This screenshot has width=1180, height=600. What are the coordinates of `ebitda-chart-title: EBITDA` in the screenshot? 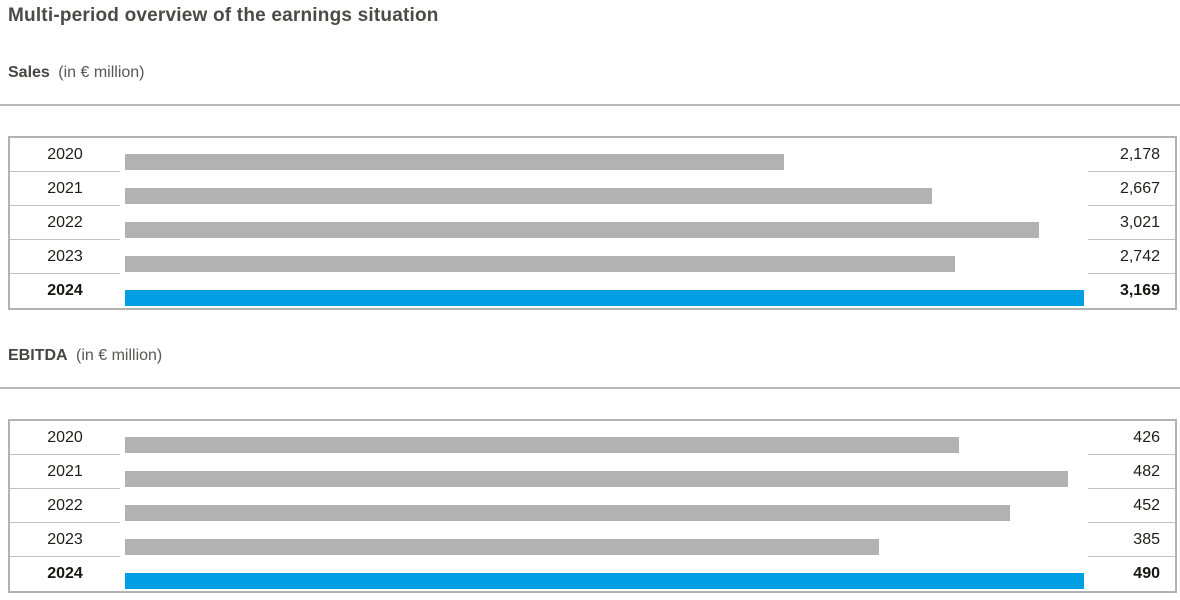 It's located at (38, 355).